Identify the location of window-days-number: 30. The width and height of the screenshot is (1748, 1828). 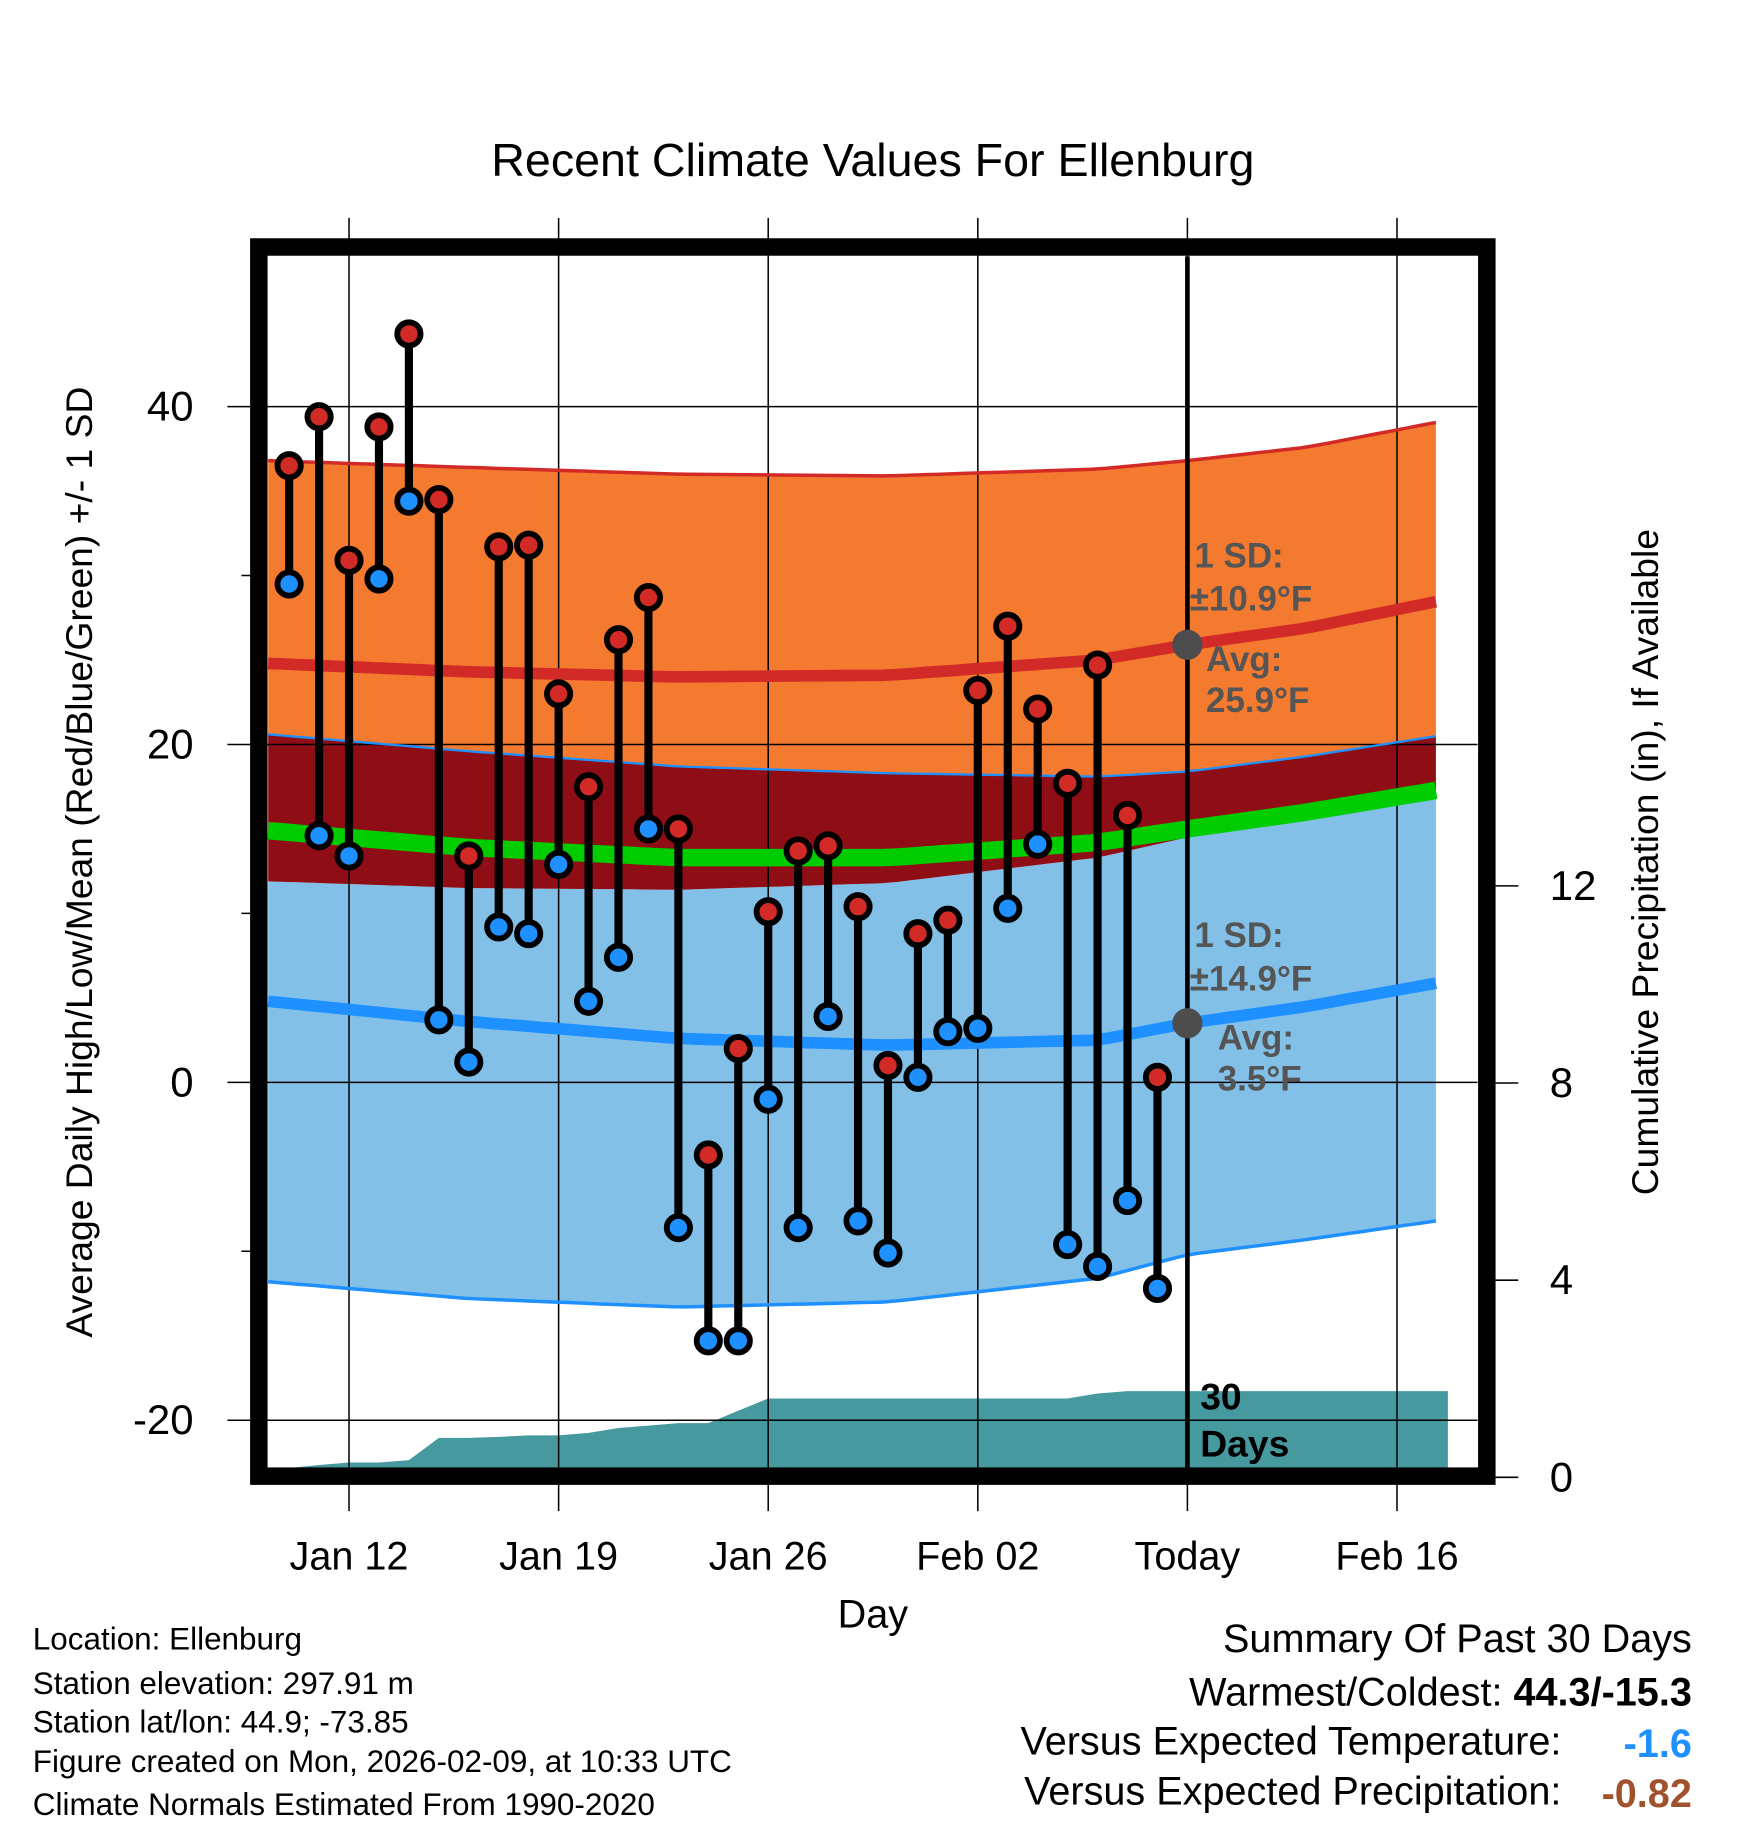
(1220, 1397).